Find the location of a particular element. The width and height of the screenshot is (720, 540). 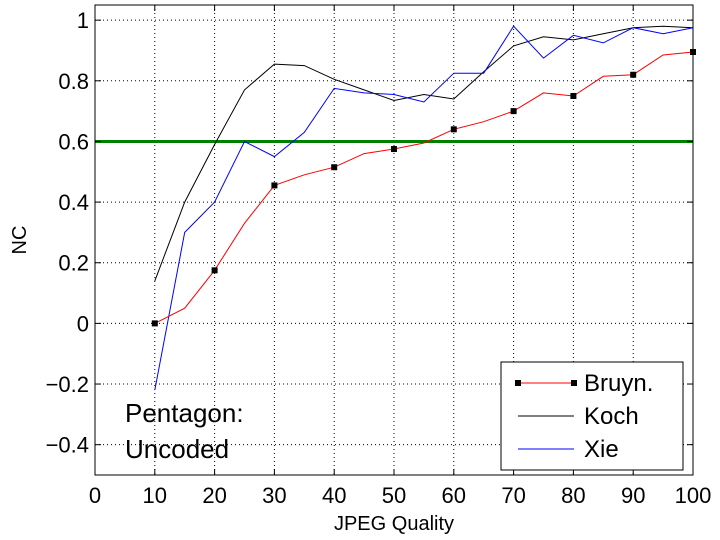

y-tick-label: 0.8 is located at coordinates (73, 81).